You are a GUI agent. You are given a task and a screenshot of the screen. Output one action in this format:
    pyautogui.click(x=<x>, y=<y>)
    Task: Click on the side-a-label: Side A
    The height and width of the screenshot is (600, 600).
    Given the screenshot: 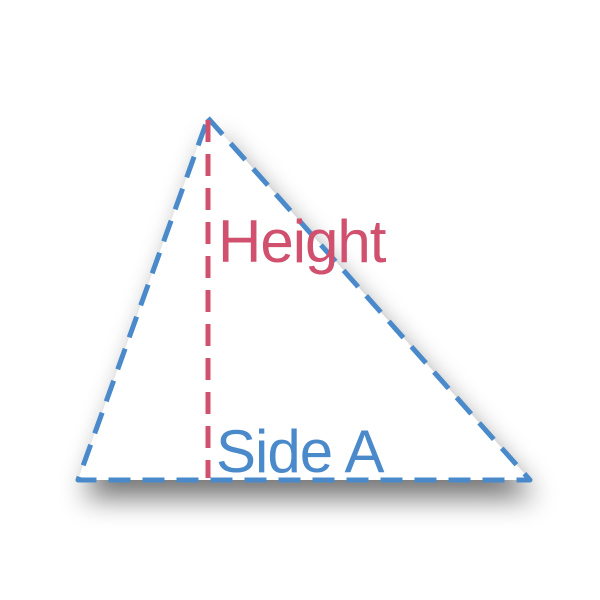 What is the action you would take?
    pyautogui.click(x=300, y=451)
    